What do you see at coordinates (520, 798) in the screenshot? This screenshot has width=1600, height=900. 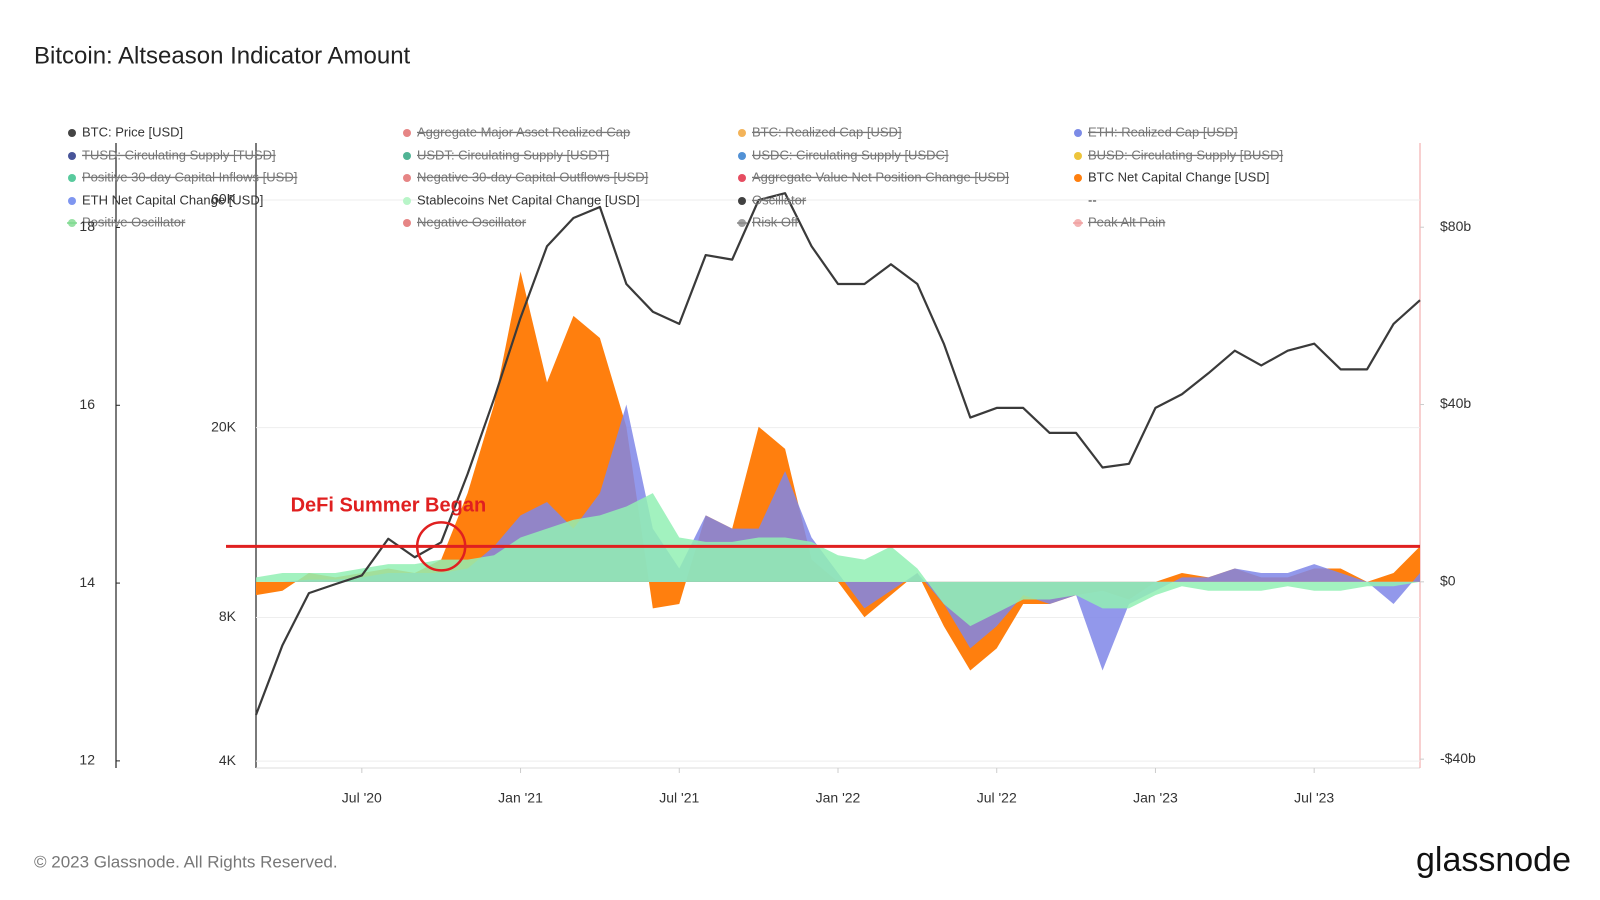 I see `x-tick-label: Jan '21` at bounding box center [520, 798].